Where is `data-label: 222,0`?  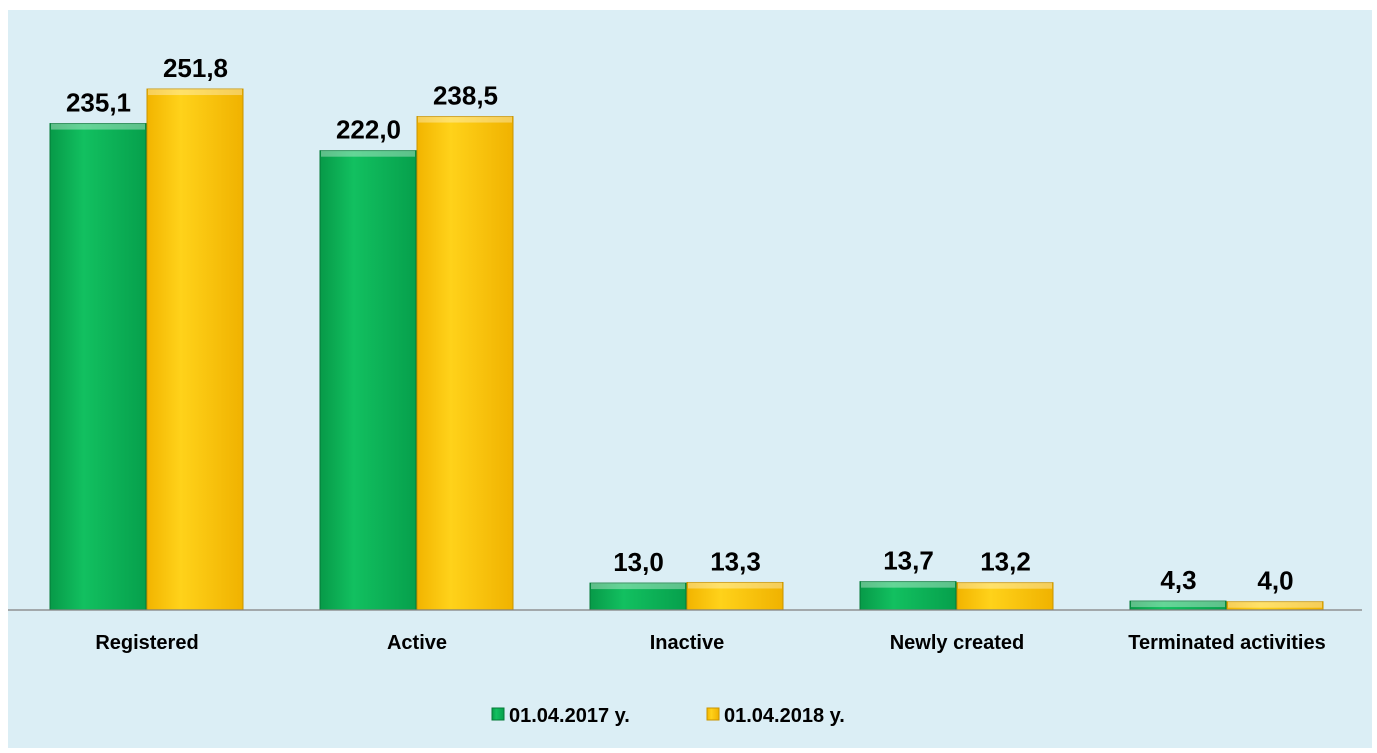 data-label: 222,0 is located at coordinates (368, 130).